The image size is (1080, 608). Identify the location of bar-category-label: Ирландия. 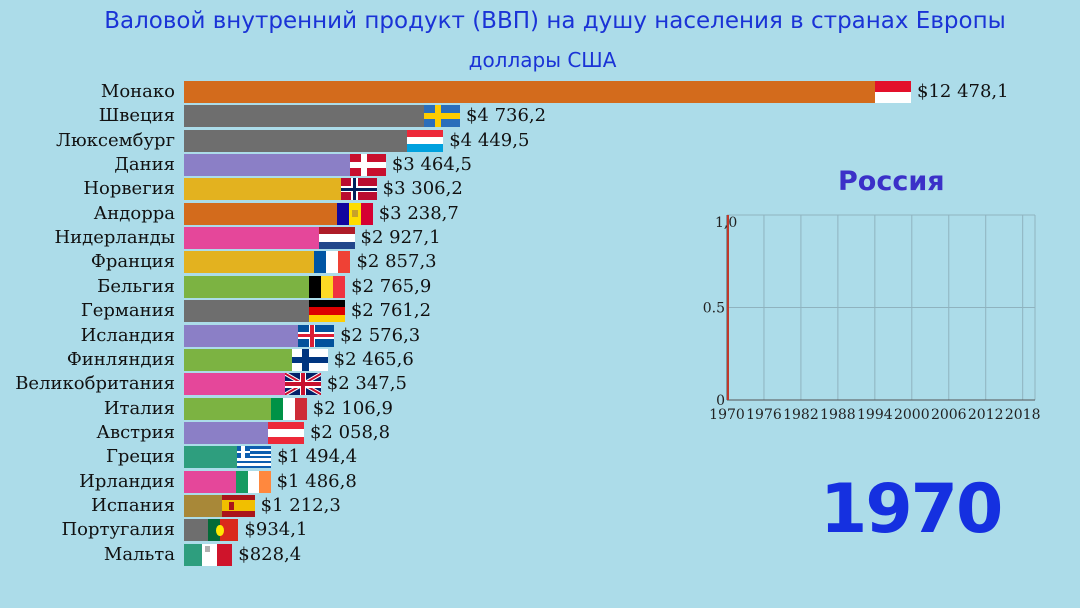
(127, 481).